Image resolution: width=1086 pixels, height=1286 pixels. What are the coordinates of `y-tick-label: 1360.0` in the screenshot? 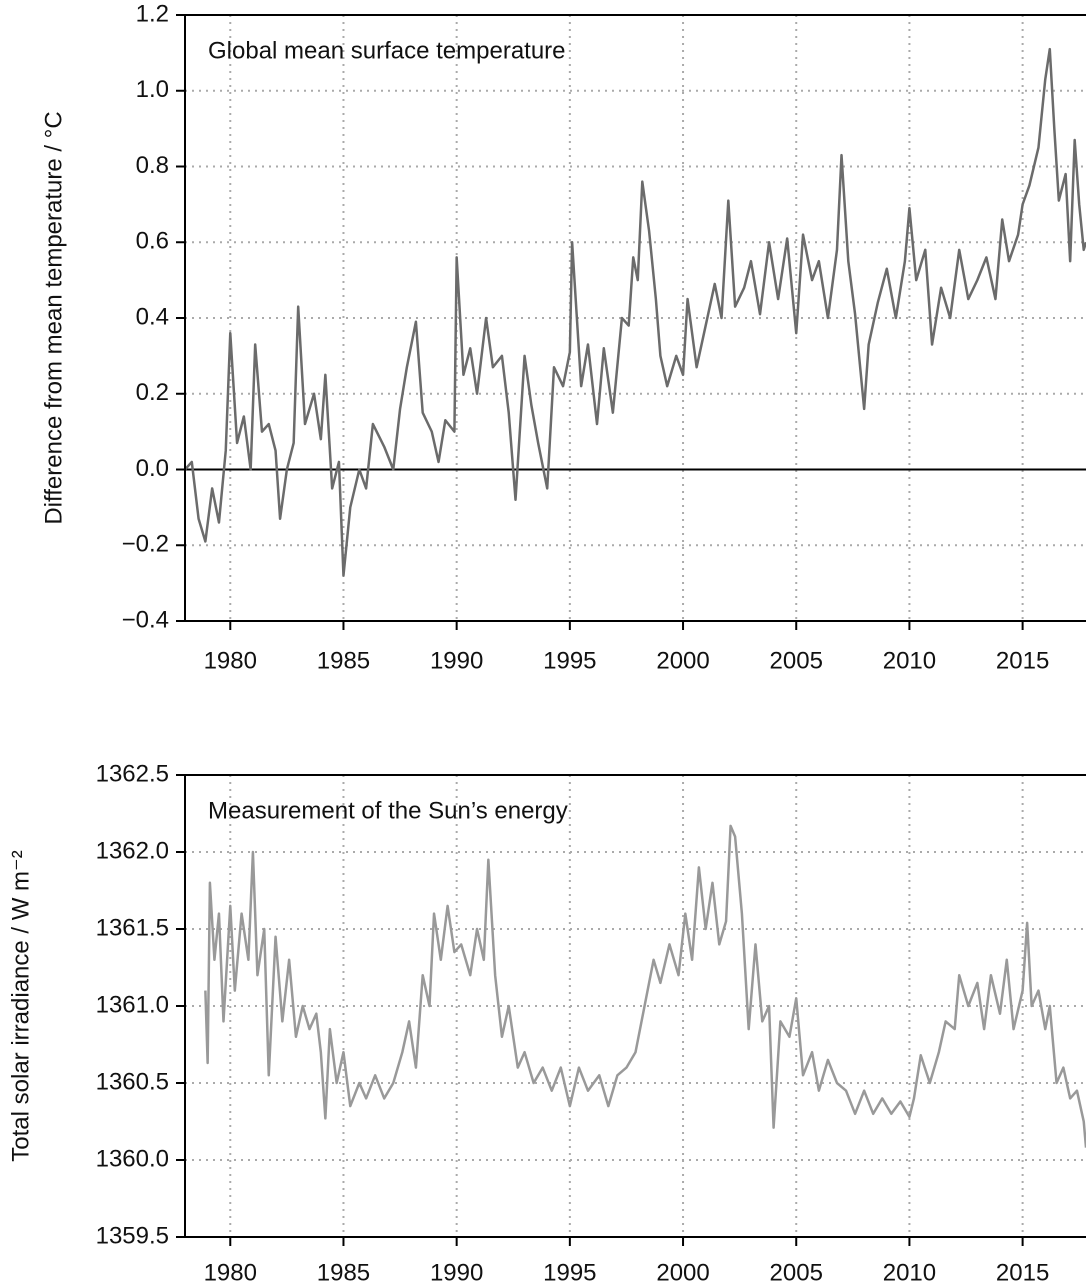 It's located at (132, 1158).